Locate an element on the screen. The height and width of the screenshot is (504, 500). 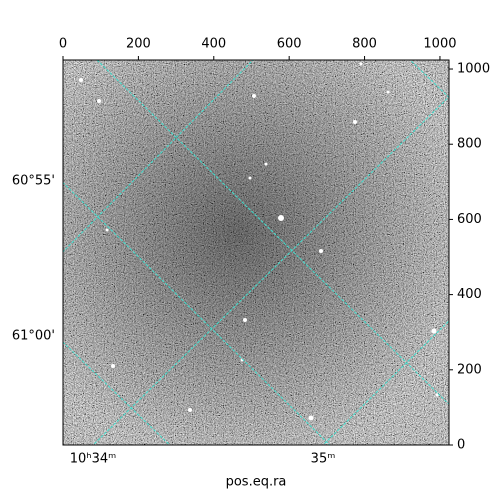
y-tick-label: 400 is located at coordinates (469, 294).